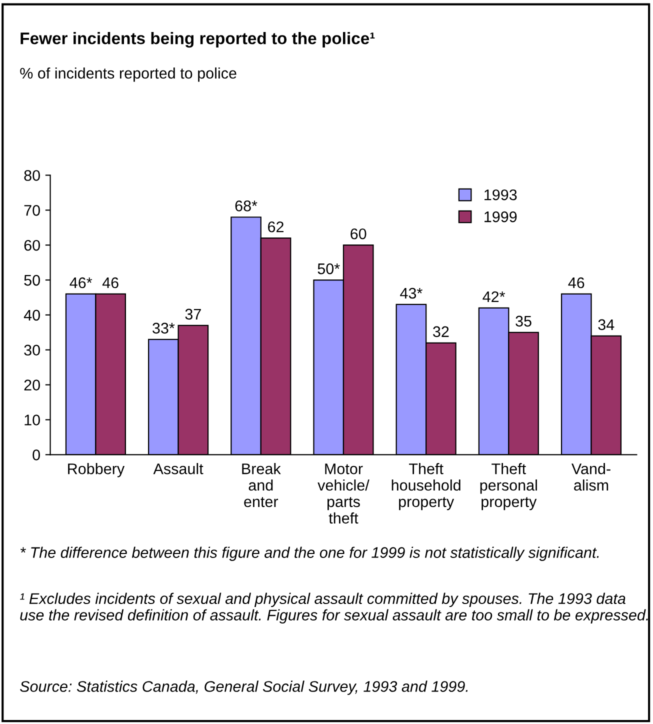 This screenshot has width=653, height=724. Describe the element at coordinates (261, 485) in the screenshot. I see `x-tick-label: Break and enter` at that location.